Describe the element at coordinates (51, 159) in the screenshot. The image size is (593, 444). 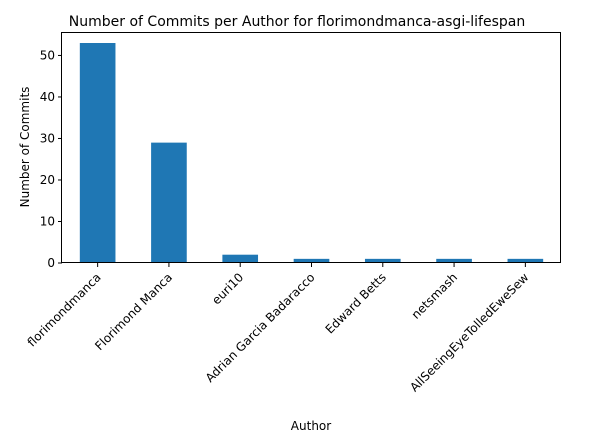
I see `y-axis: 0 10 20 30 40 50` at that location.